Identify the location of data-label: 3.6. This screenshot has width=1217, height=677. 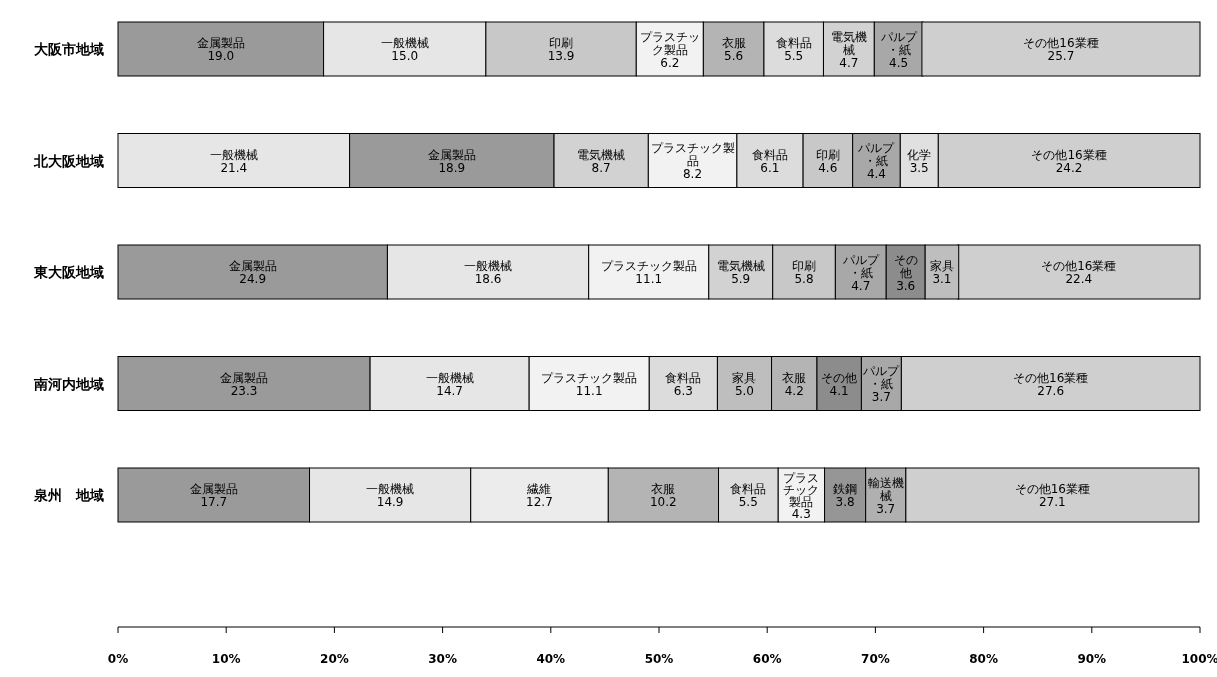
(906, 285).